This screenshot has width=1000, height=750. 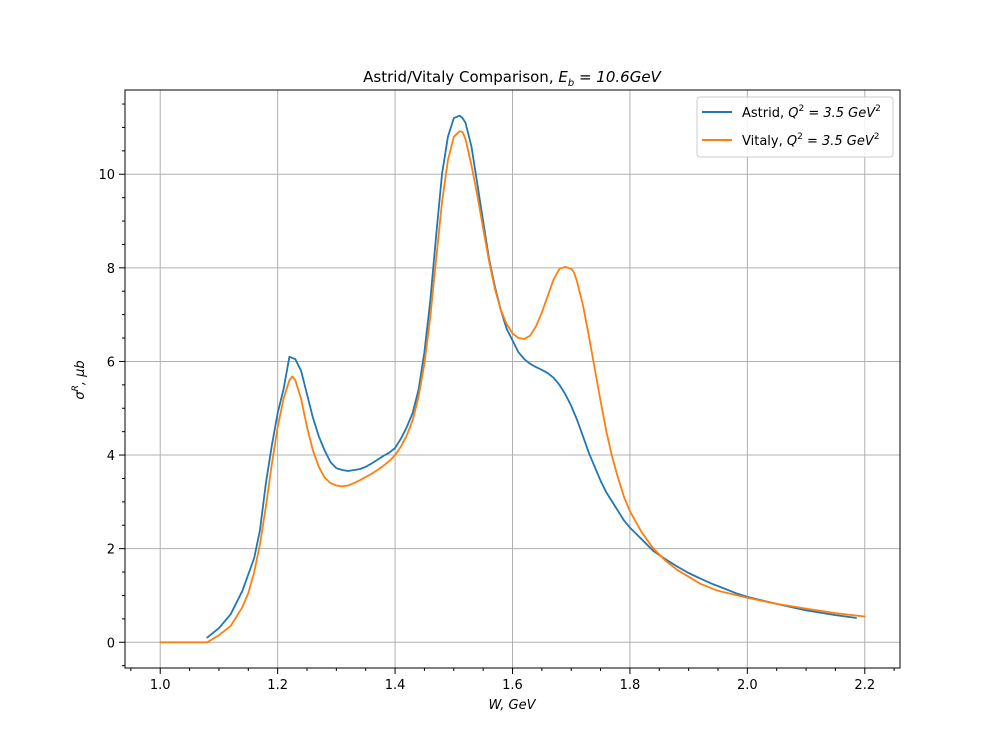 What do you see at coordinates (811, 112) in the screenshot?
I see `legend-label-astrid: Astrid, Q2 = 3.5 GeV2` at bounding box center [811, 112].